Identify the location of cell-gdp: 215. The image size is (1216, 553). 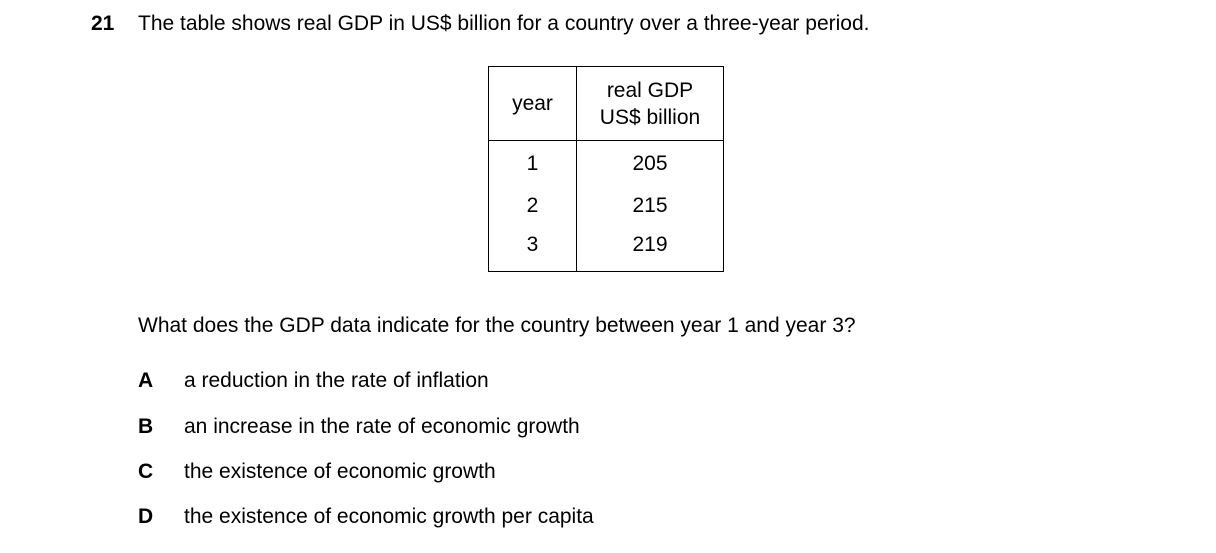
(650, 206).